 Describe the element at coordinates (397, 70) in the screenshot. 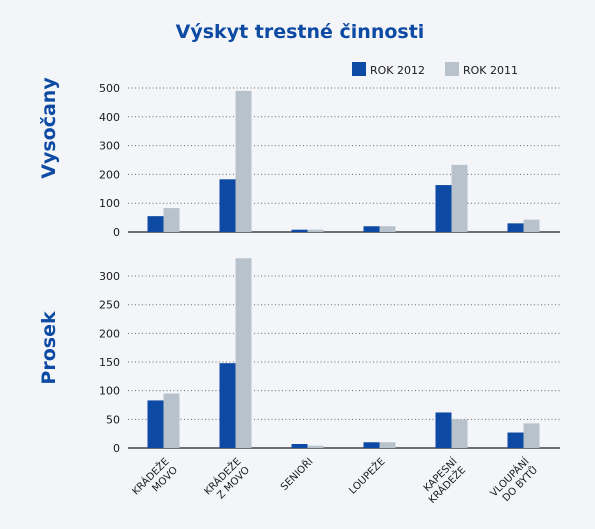

I see `legend-label-0: ROK 2012` at that location.